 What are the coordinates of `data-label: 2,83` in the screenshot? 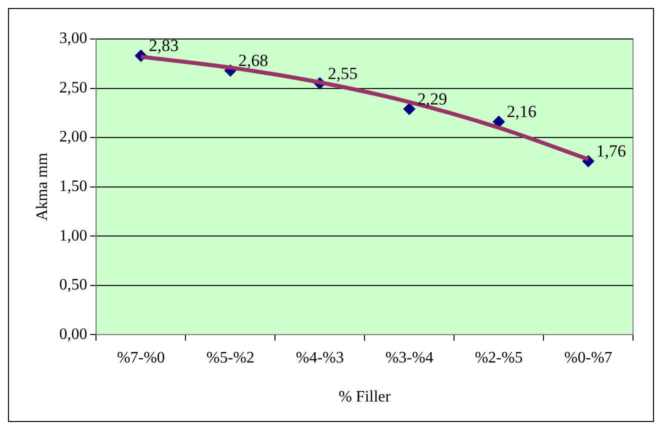 It's located at (163, 46).